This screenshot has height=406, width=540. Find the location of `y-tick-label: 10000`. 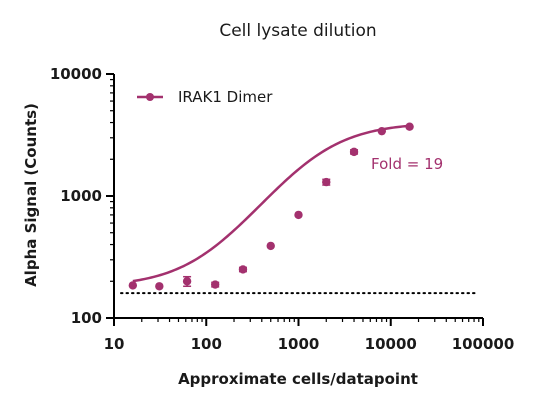

y-tick-label: 10000 is located at coordinates (76, 74).